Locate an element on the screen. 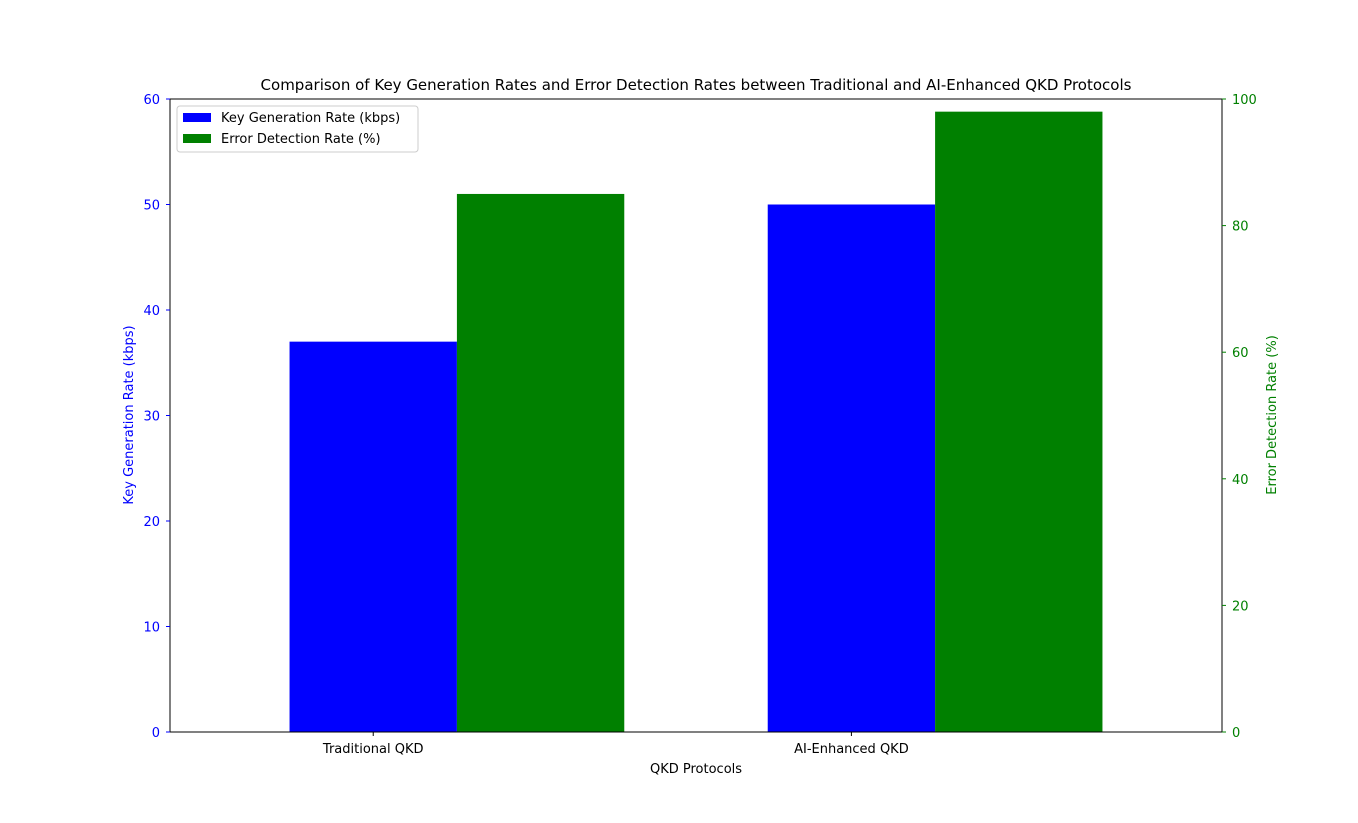  legend-box is located at coordinates (297, 129).